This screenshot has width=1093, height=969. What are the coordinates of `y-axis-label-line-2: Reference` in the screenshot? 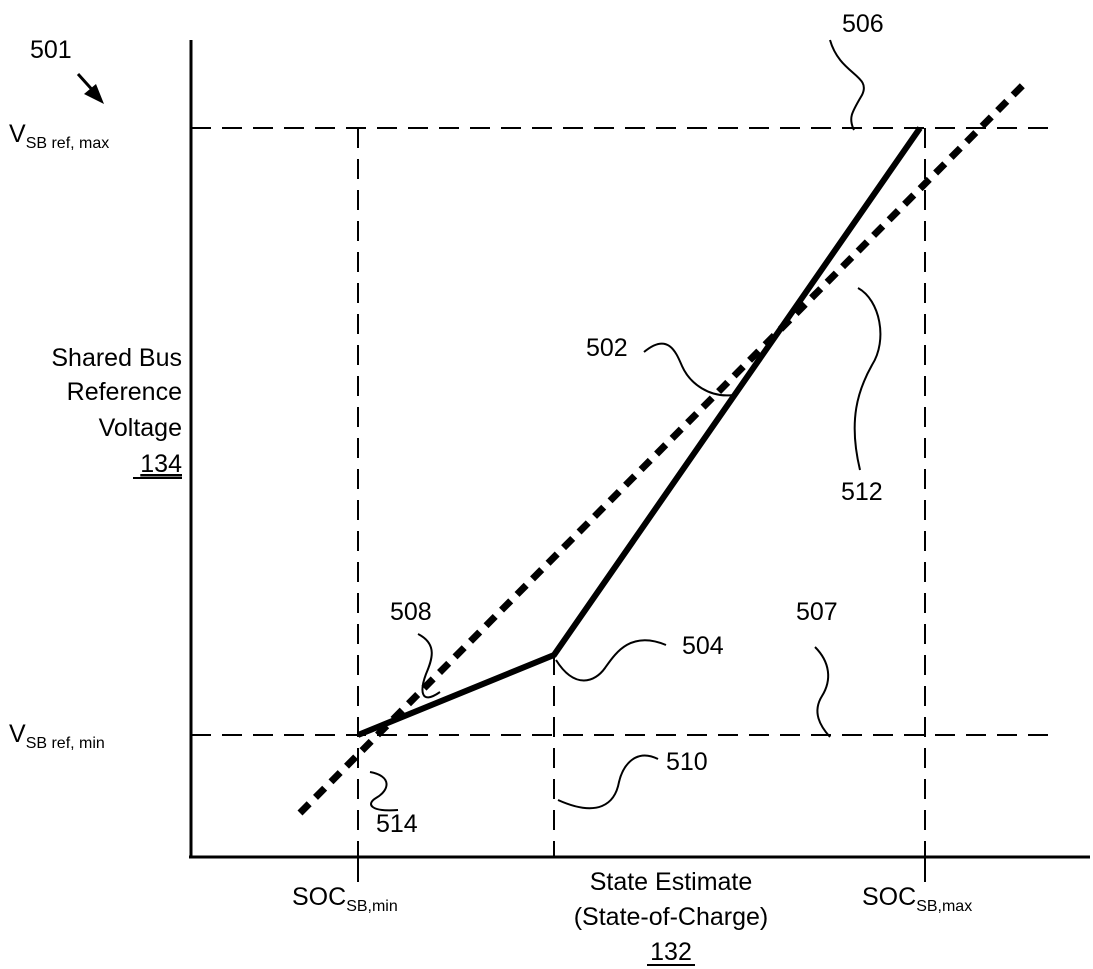 It's located at (124, 392).